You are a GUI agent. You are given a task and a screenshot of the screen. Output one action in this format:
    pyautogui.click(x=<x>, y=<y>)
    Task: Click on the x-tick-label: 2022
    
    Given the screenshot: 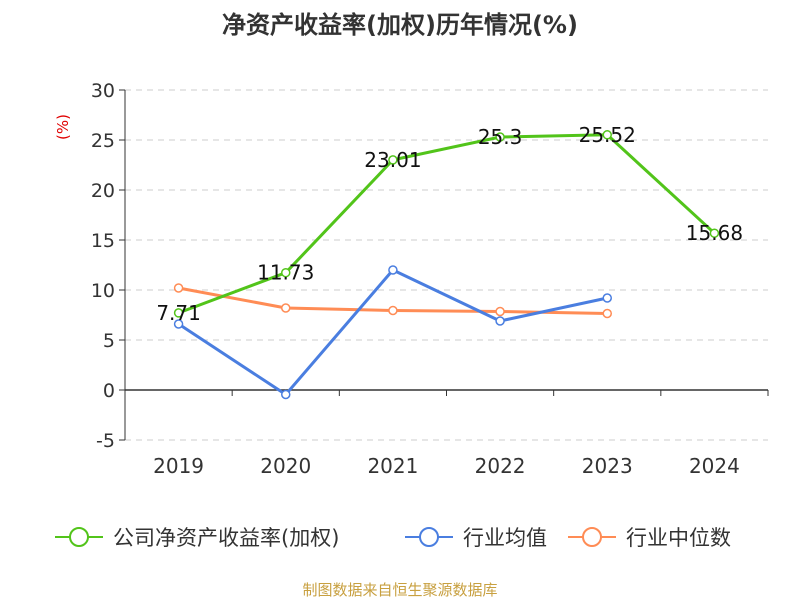 What is the action you would take?
    pyautogui.click(x=500, y=466)
    